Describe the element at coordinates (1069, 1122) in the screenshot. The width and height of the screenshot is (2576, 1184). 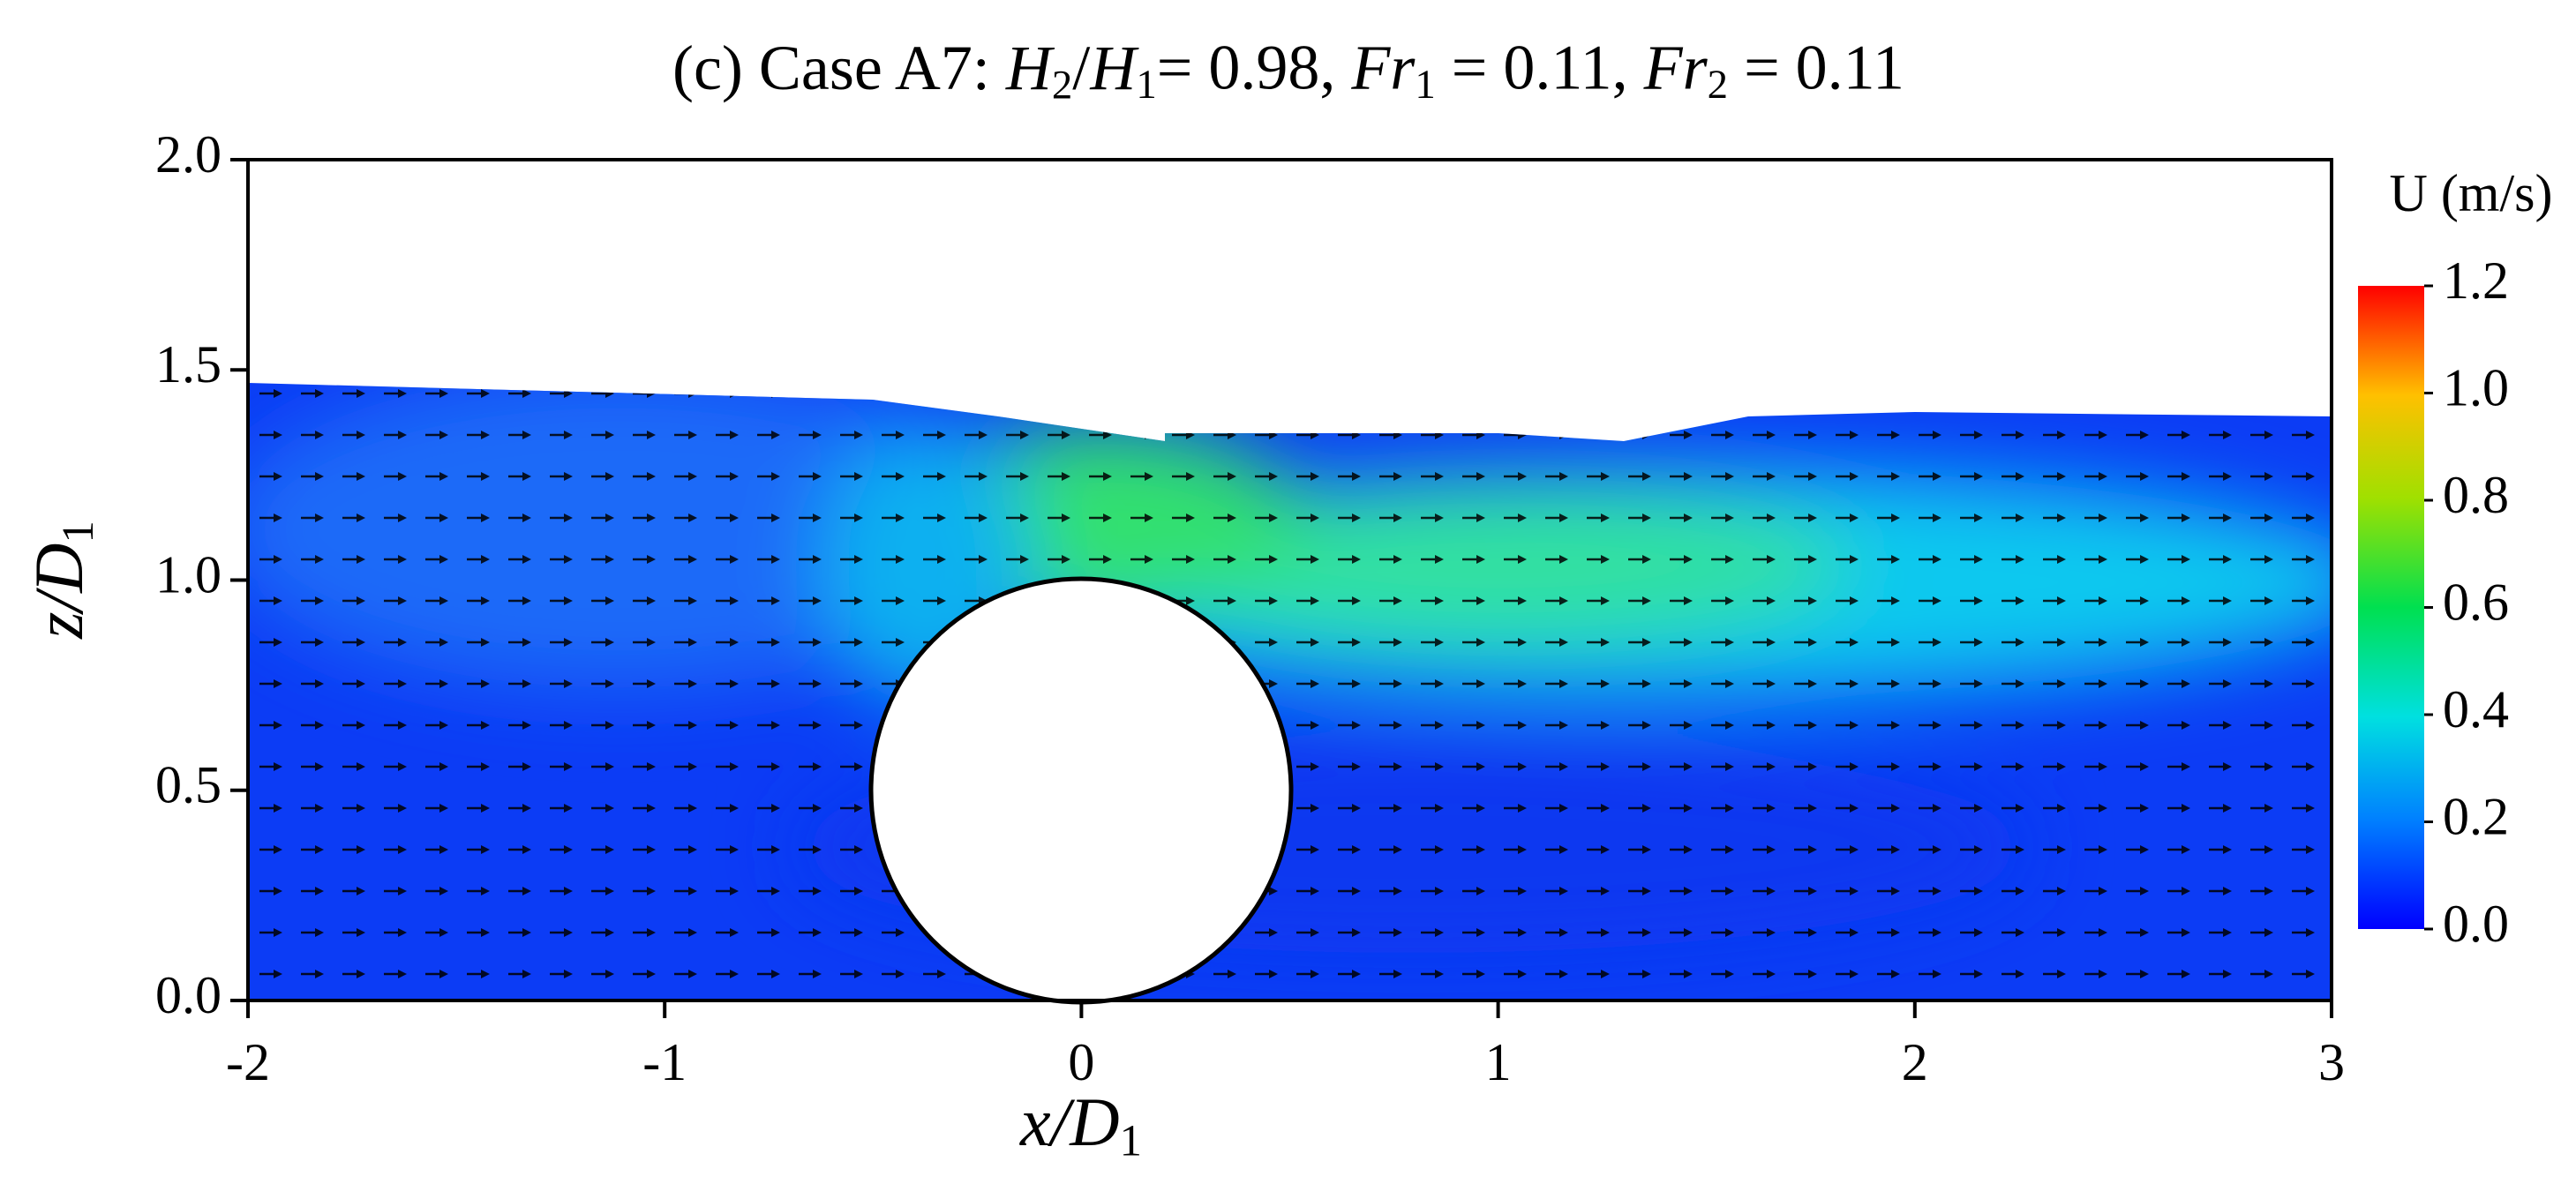
I see `text-part: x/D` at that location.